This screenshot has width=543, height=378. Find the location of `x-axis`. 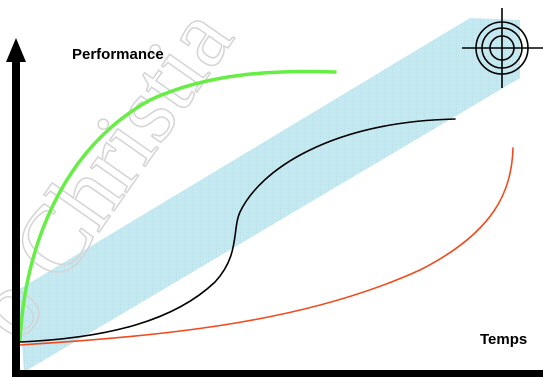

x-axis is located at coordinates (277, 373).